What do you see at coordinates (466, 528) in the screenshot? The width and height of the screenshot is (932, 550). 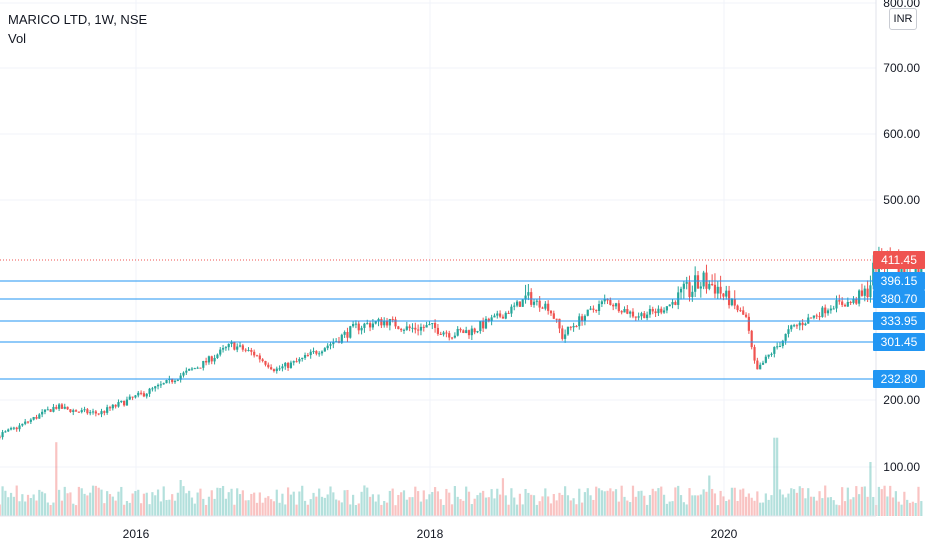 I see `time-axis: 20162018202020222024` at bounding box center [466, 528].